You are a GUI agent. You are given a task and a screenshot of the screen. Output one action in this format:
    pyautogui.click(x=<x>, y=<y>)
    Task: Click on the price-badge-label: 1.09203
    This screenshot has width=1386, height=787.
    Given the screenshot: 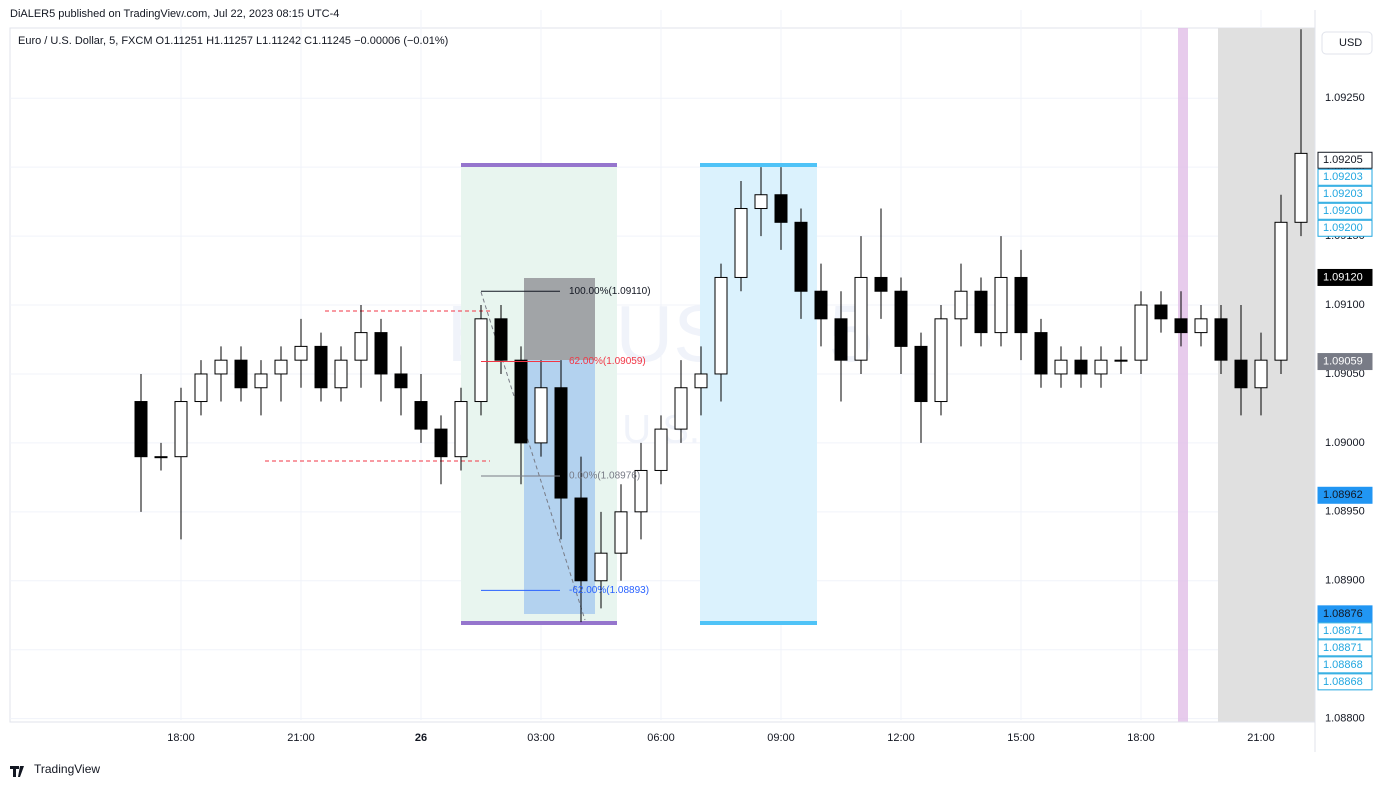 What is the action you would take?
    pyautogui.click(x=1343, y=194)
    